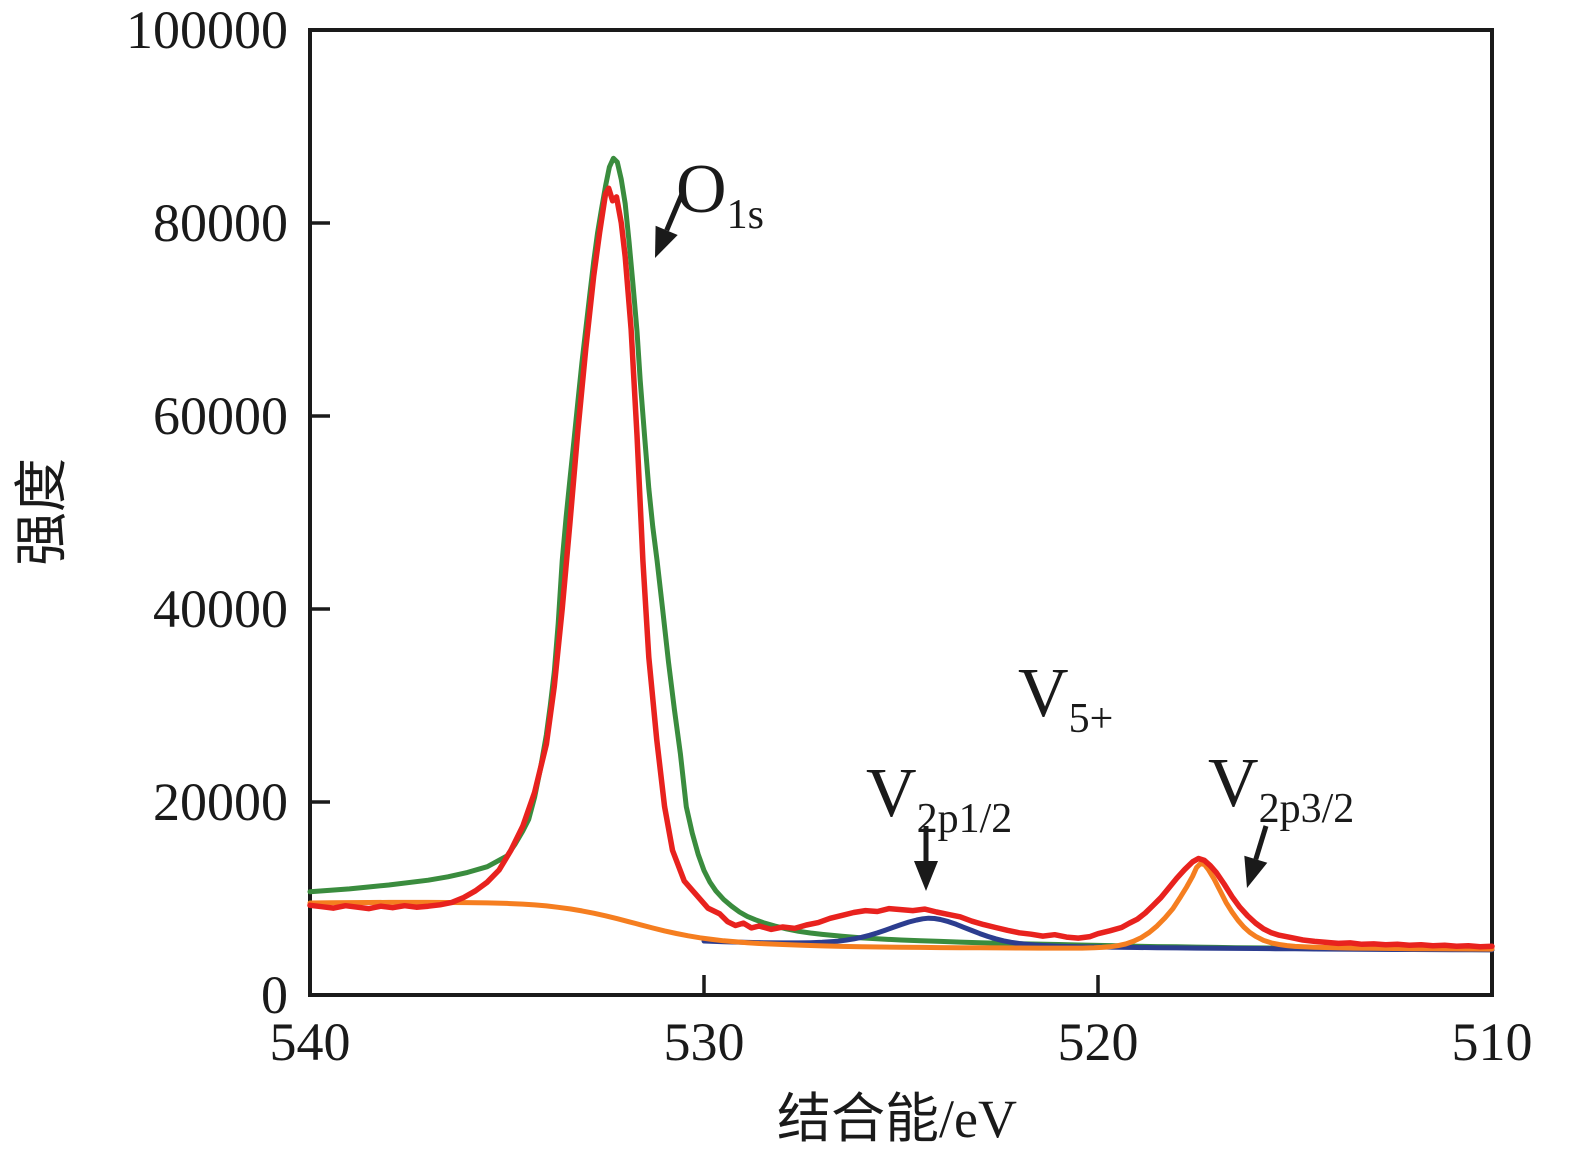 This screenshot has height=1158, width=1575. I want to click on annotation-arrowhead-o1s, so click(666, 241).